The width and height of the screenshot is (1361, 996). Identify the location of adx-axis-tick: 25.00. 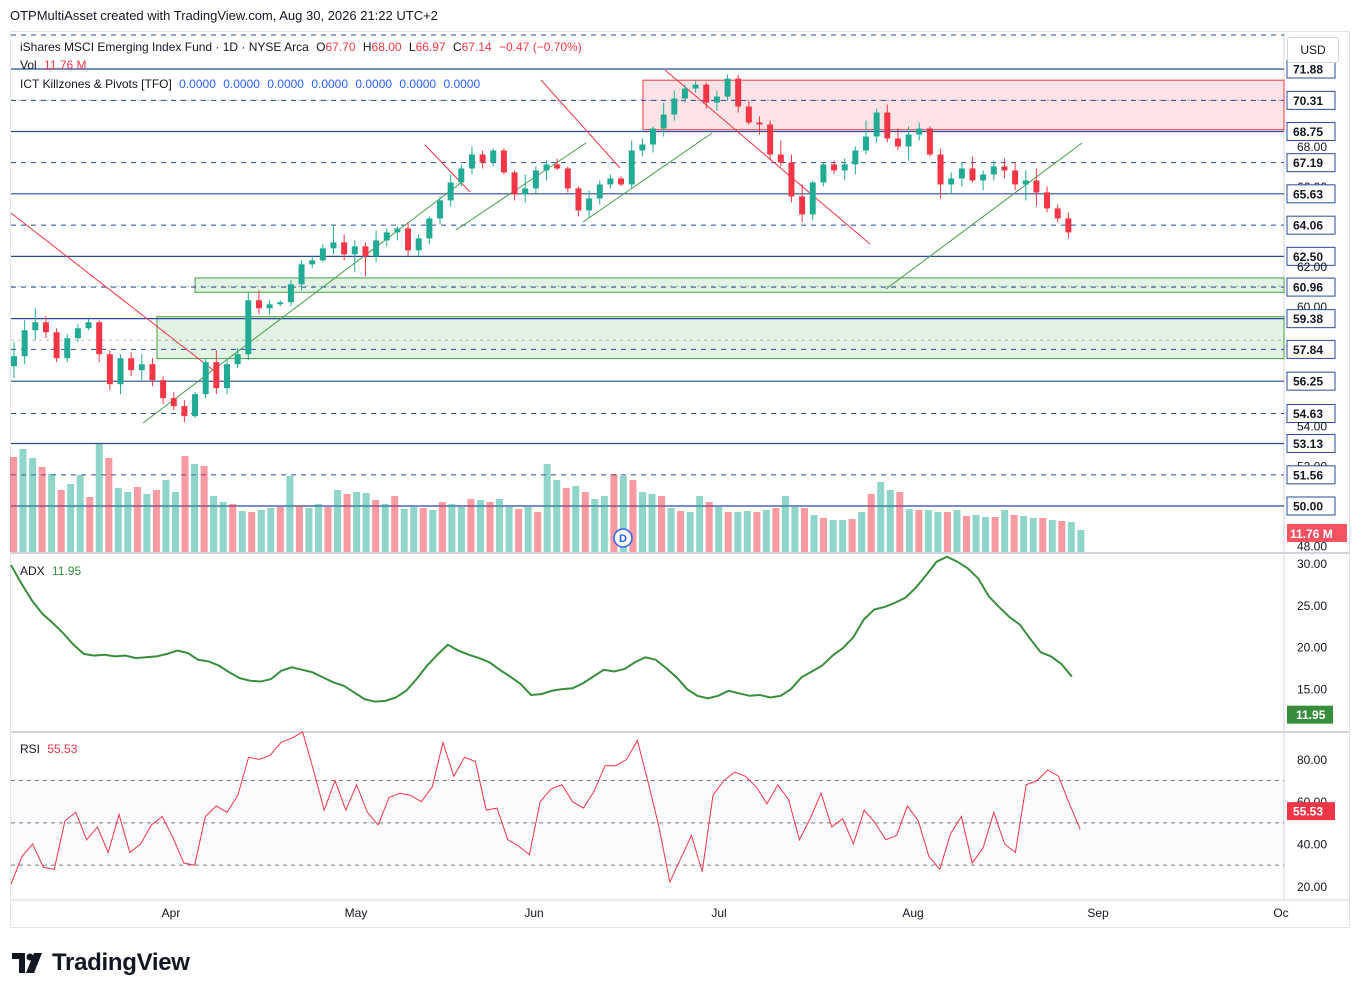
(1312, 606).